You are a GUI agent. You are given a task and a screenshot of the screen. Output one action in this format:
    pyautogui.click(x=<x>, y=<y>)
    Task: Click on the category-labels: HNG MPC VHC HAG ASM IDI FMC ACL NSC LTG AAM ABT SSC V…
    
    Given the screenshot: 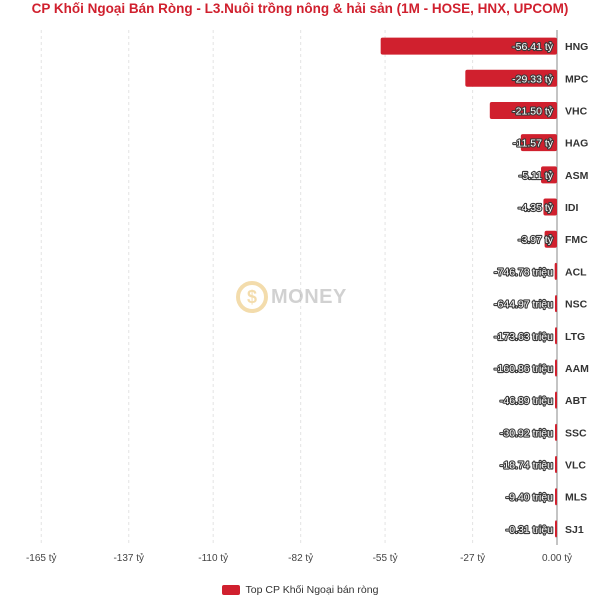 What is the action you would take?
    pyautogui.click(x=577, y=288)
    